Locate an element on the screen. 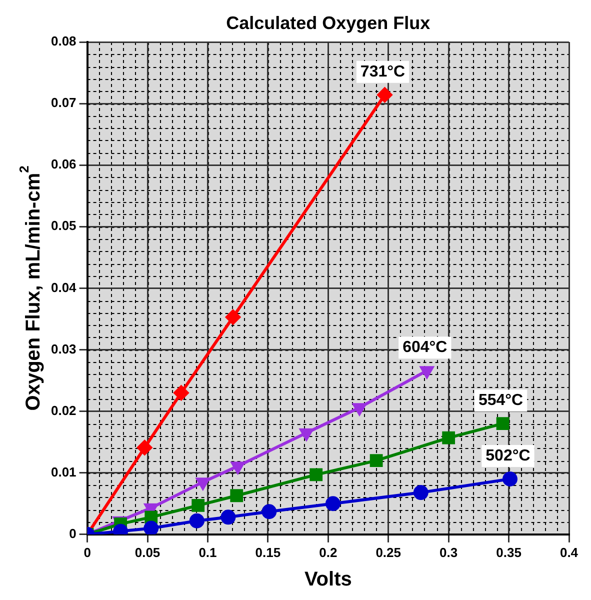  x-tick-label: 0.2 is located at coordinates (328, 552).